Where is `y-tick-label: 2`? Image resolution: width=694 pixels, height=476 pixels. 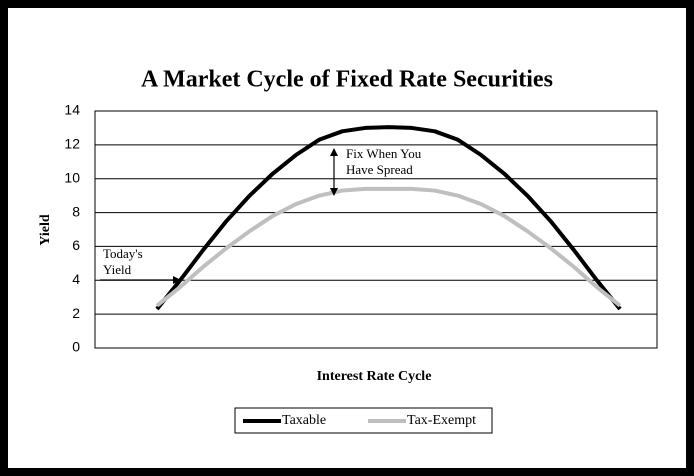
y-tick-label: 2 is located at coordinates (76, 313).